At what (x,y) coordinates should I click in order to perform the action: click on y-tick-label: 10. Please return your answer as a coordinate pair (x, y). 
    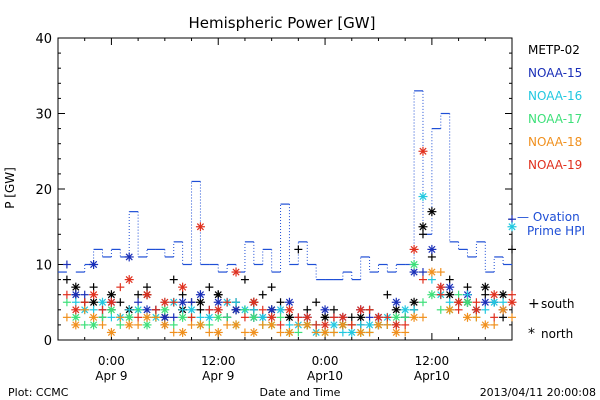
    Looking at the image, I should click on (43, 266).